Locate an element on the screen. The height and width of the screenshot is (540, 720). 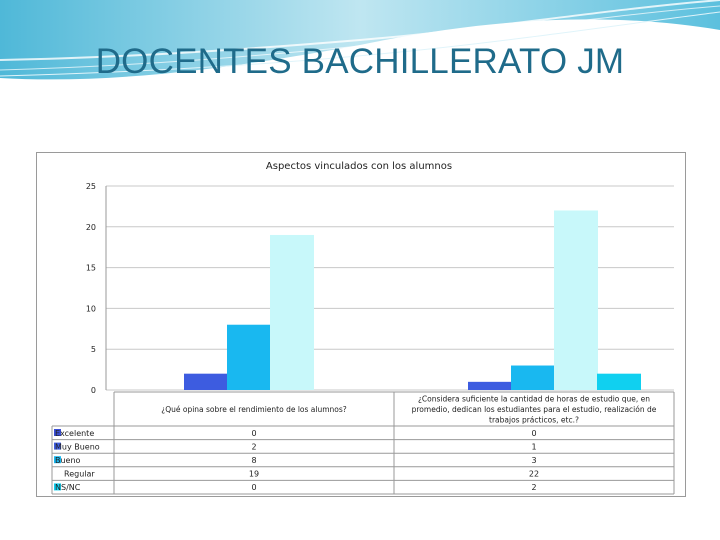
legend-label: Bueno is located at coordinates (68, 460).